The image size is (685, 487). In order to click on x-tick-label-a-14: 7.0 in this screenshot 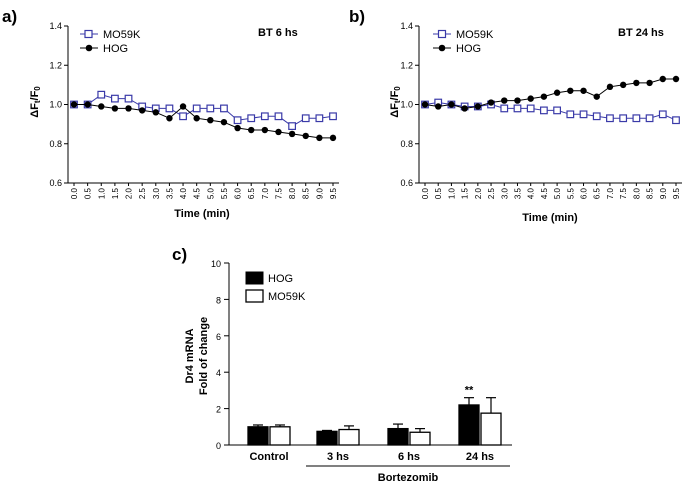, I will do `click(265, 193)`.